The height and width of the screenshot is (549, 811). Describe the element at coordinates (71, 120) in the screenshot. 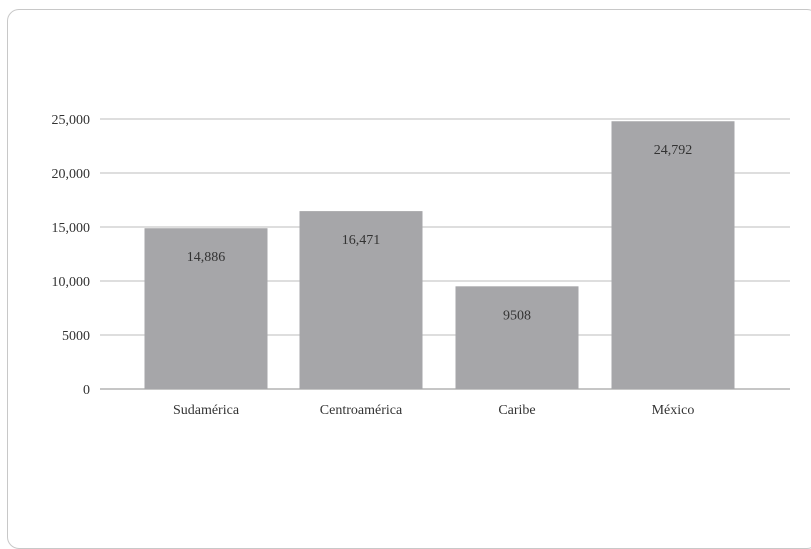

I see `y-tick-label: 25,000` at that location.